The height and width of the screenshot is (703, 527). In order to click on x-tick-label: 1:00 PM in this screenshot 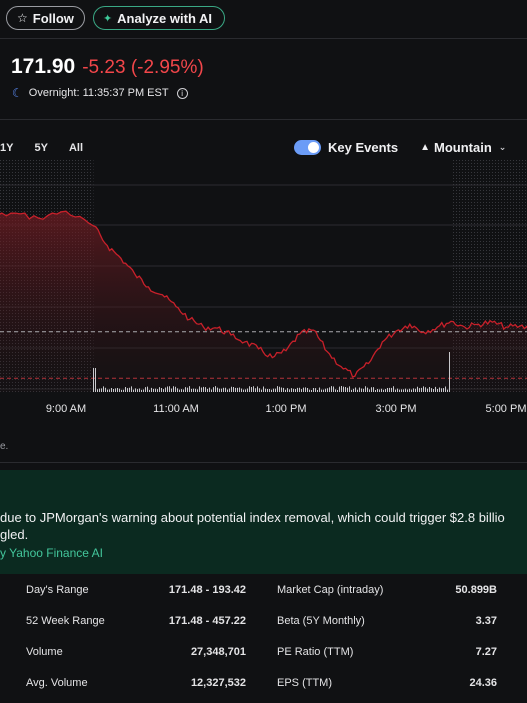, I will do `click(286, 409)`.